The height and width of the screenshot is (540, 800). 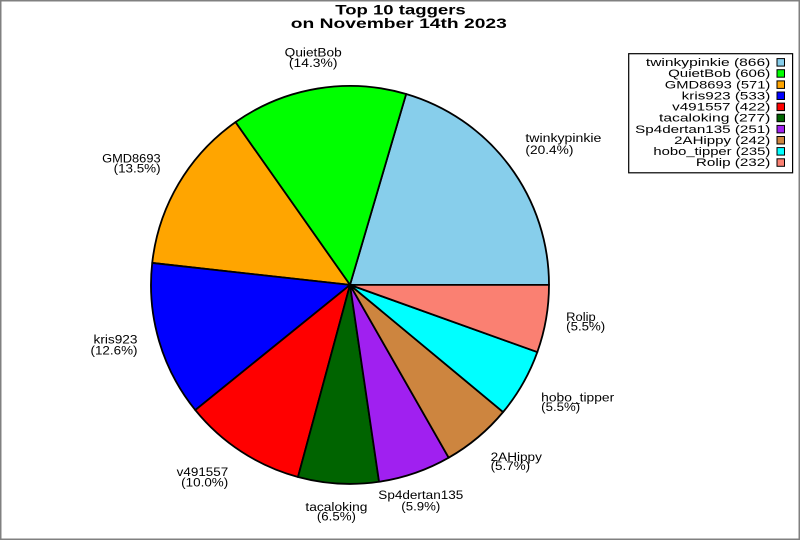 I want to click on svg-text: kris923, so click(x=116, y=339).